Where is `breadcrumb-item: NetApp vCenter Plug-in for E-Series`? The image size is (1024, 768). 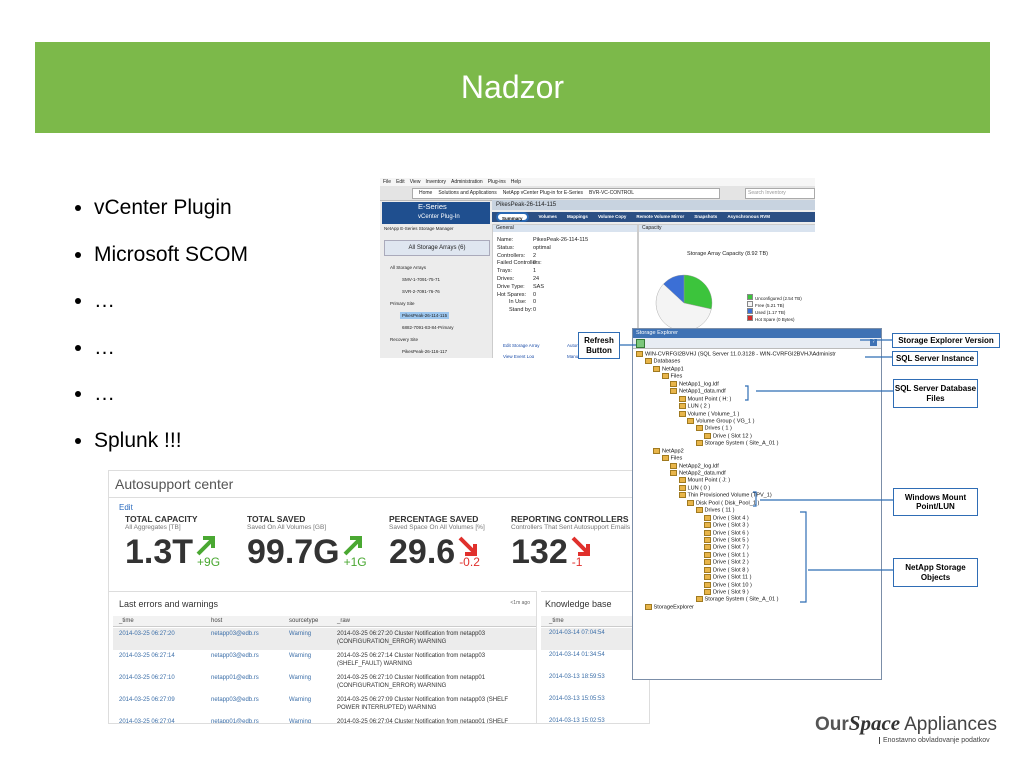
breadcrumb-item: NetApp vCenter Plug-in for E-Series is located at coordinates (543, 193).